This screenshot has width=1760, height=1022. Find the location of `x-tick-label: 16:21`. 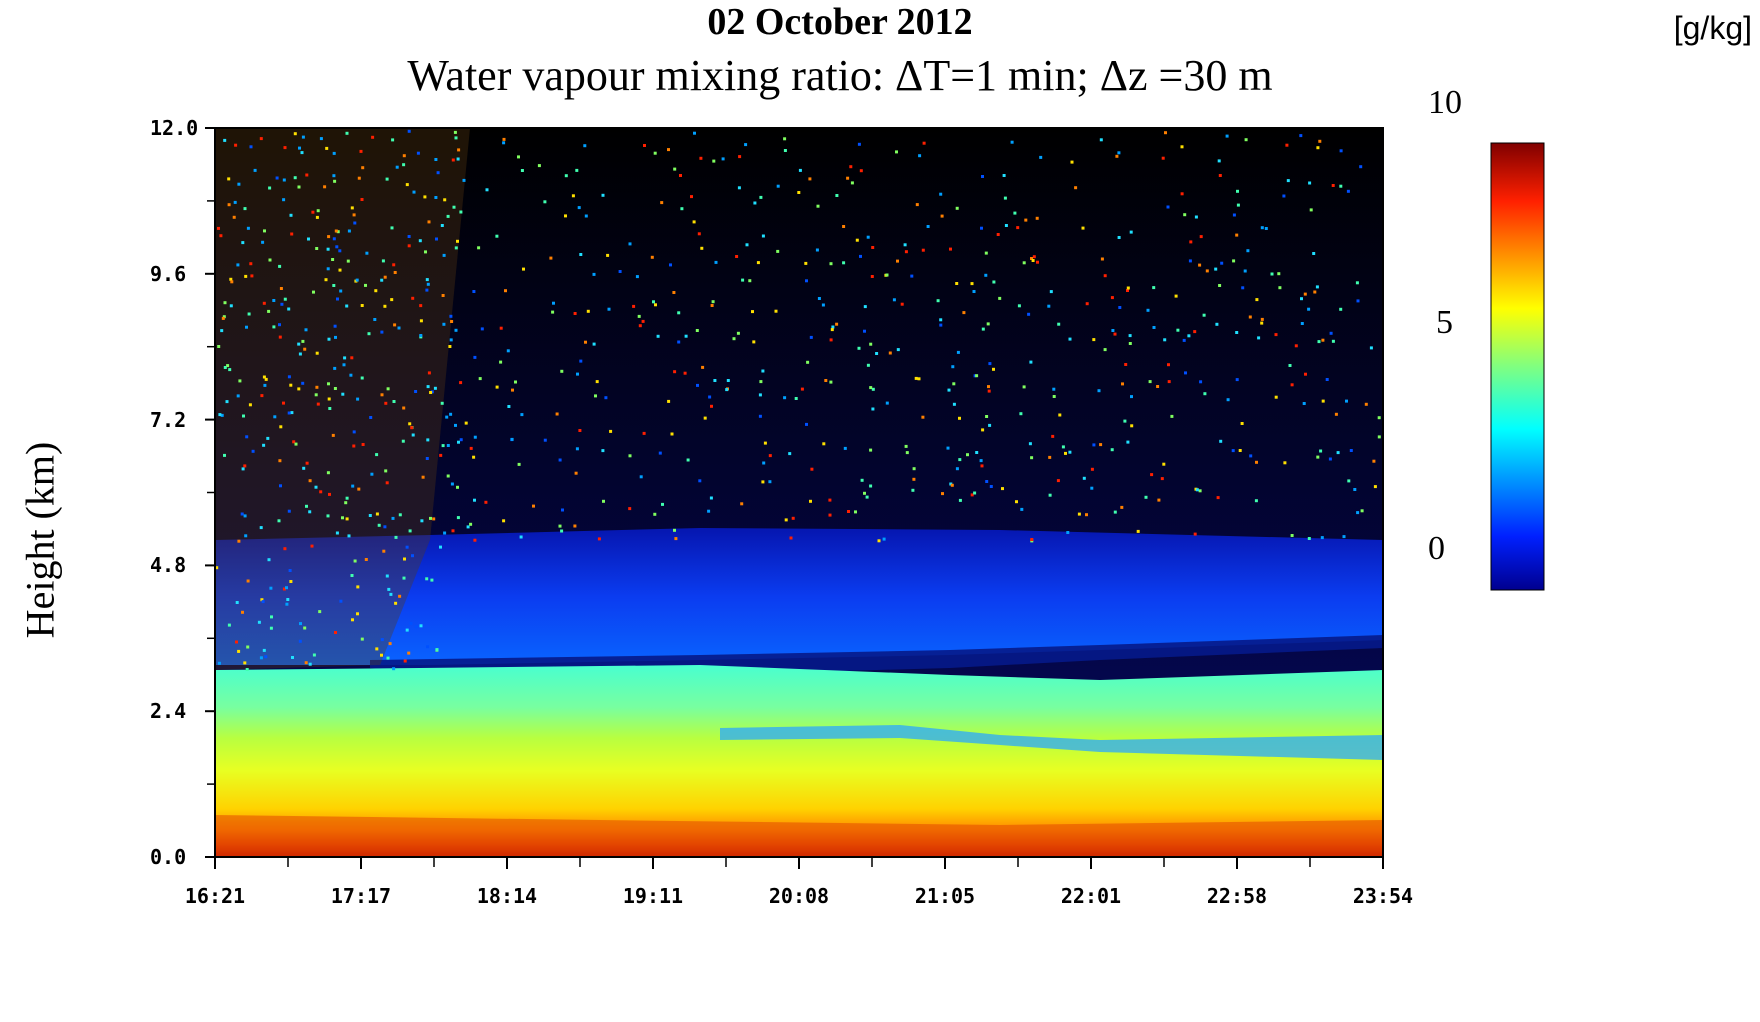

x-tick-label: 16:21 is located at coordinates (215, 896).